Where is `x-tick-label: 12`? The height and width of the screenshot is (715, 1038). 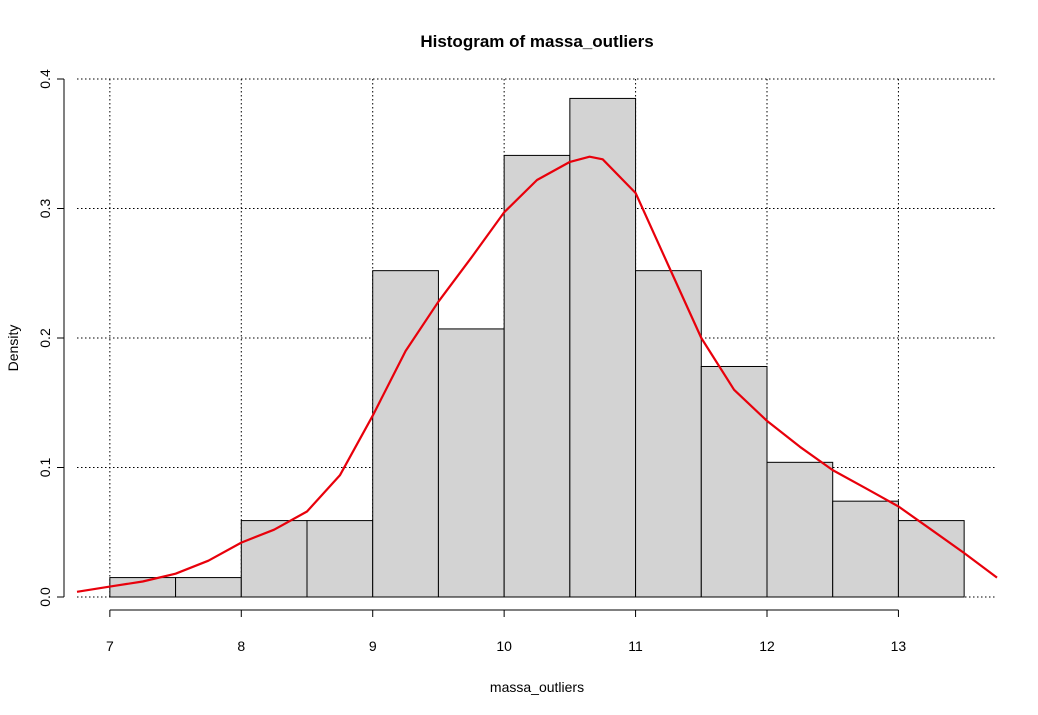 x-tick-label: 12 is located at coordinates (767, 646).